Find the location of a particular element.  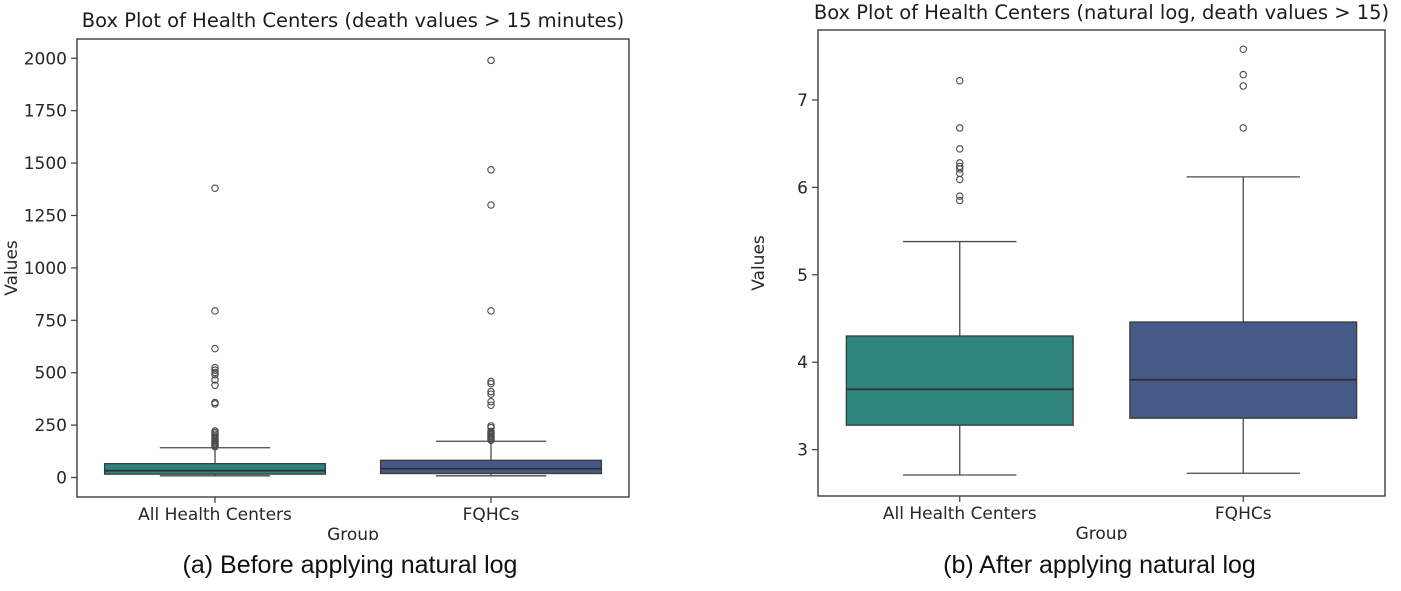

y-tick-label: 3 is located at coordinates (802, 451).